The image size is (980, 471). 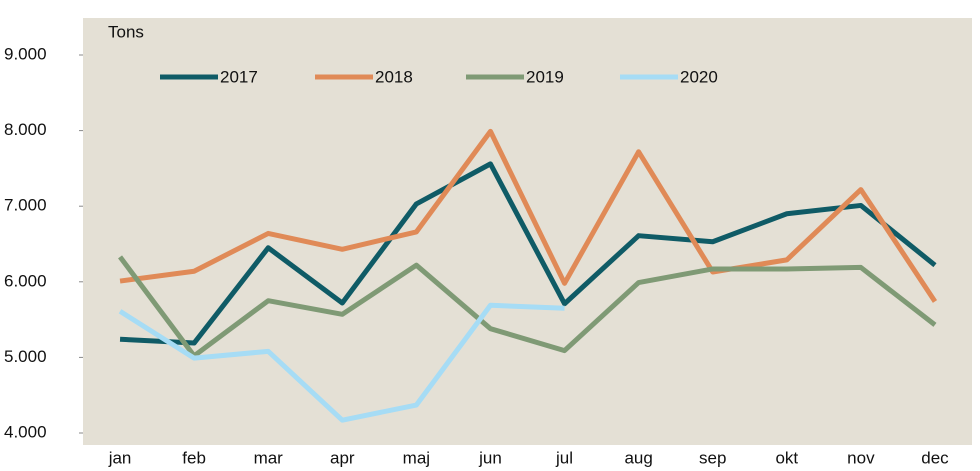 I want to click on x-tick-label: jun, so click(x=490, y=457).